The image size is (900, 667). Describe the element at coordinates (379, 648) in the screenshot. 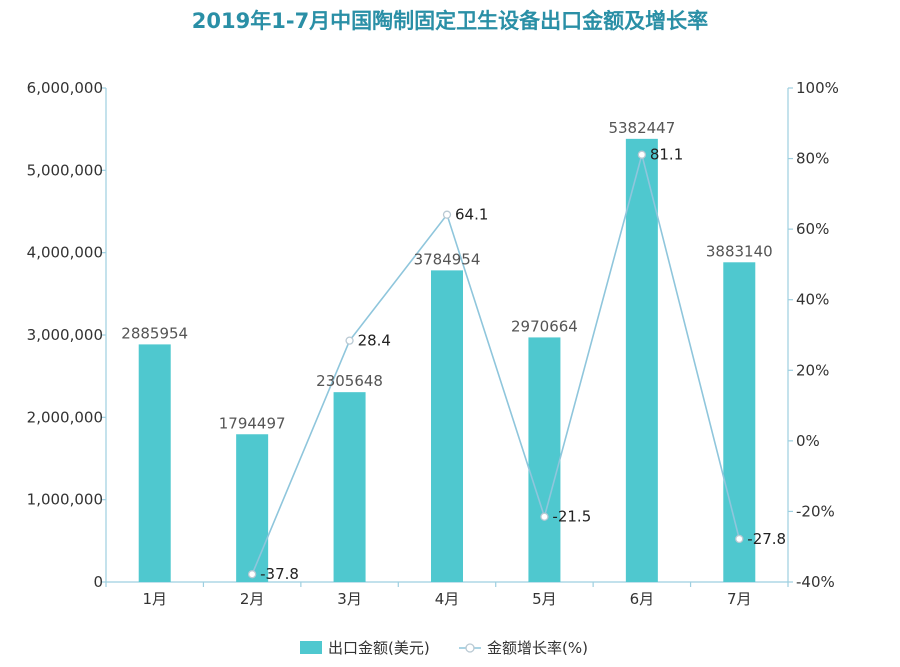

I see `legend-bar-label: 出口金额(美元)` at that location.